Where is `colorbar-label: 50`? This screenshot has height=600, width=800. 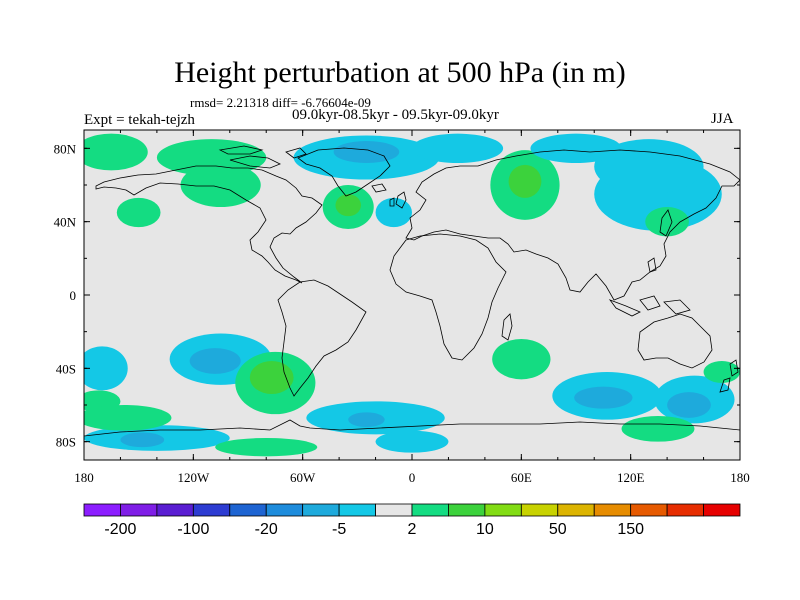
colorbar-label: 50 is located at coordinates (558, 529).